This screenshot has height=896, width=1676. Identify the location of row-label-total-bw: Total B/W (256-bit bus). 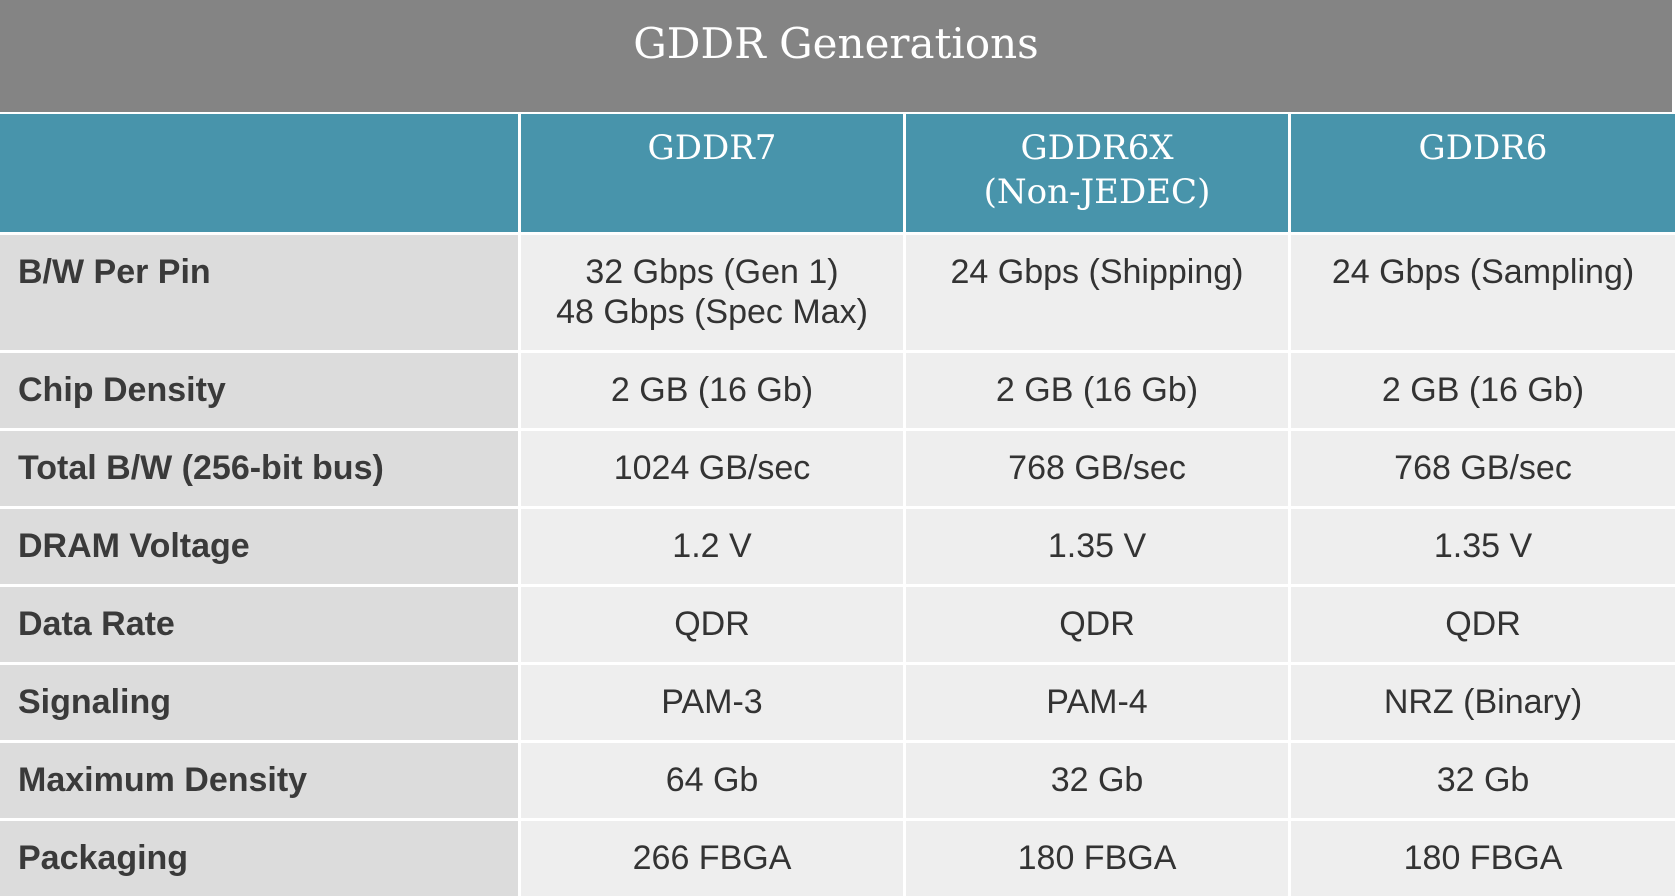
(259, 468).